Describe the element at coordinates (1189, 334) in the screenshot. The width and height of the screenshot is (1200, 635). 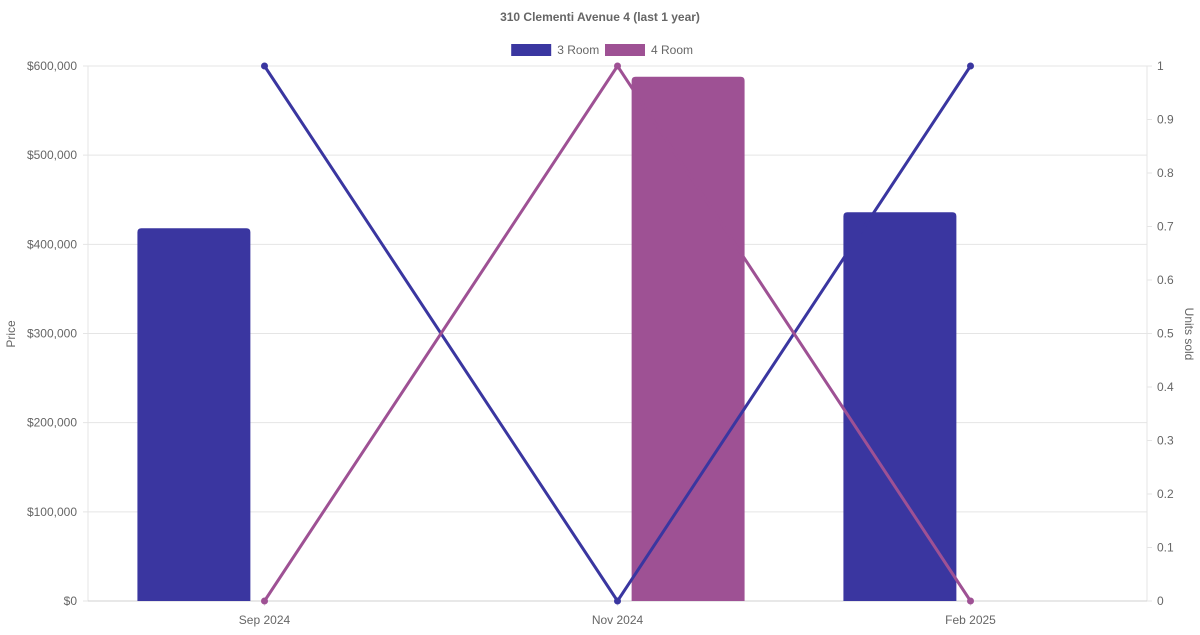
I see `y-axis-right-title: Units sold` at that location.